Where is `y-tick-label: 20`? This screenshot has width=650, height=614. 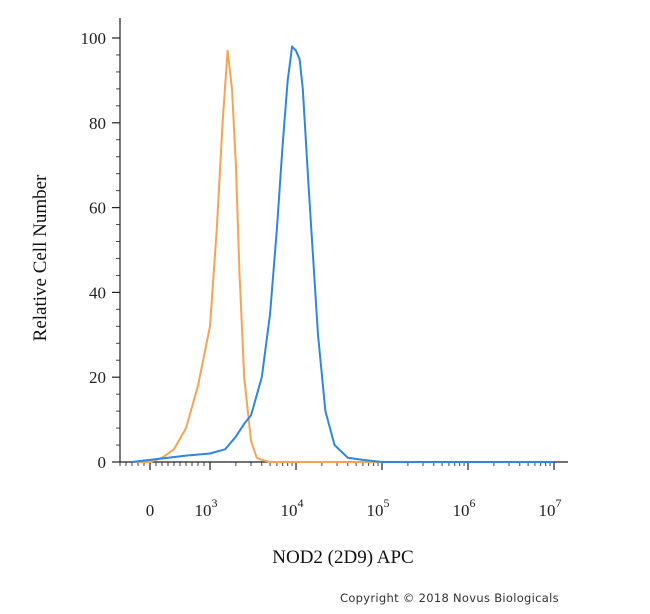
y-tick-label: 20 is located at coordinates (97, 377).